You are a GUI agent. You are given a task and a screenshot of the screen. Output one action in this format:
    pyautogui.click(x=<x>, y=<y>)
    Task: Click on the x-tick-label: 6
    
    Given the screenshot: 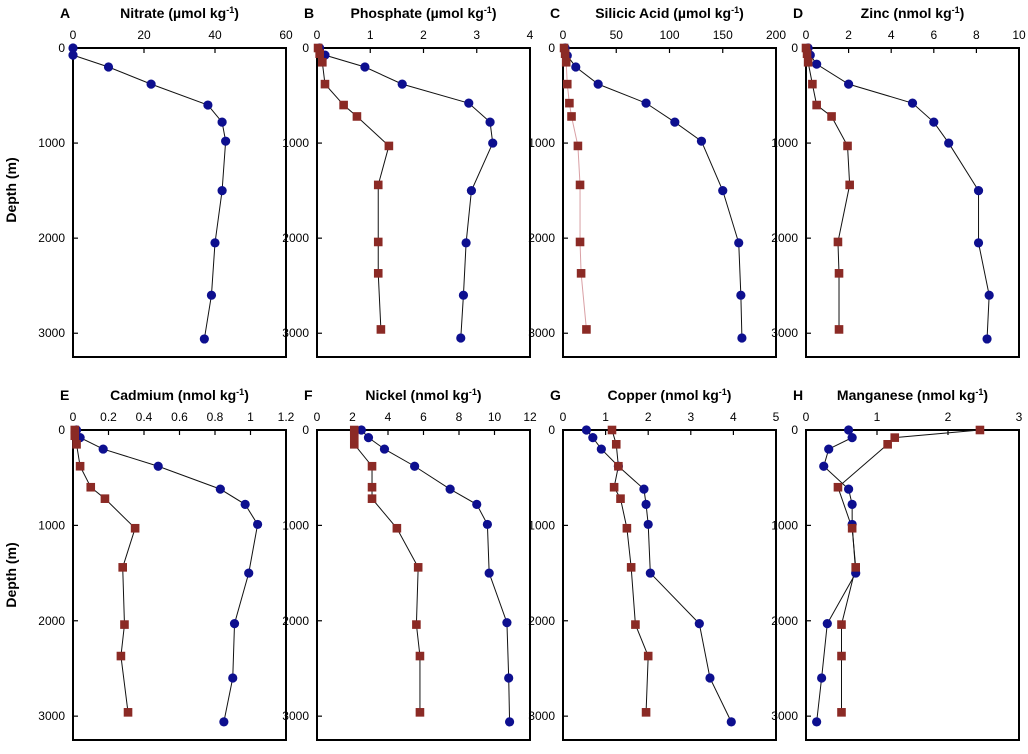 What is the action you would take?
    pyautogui.click(x=423, y=417)
    